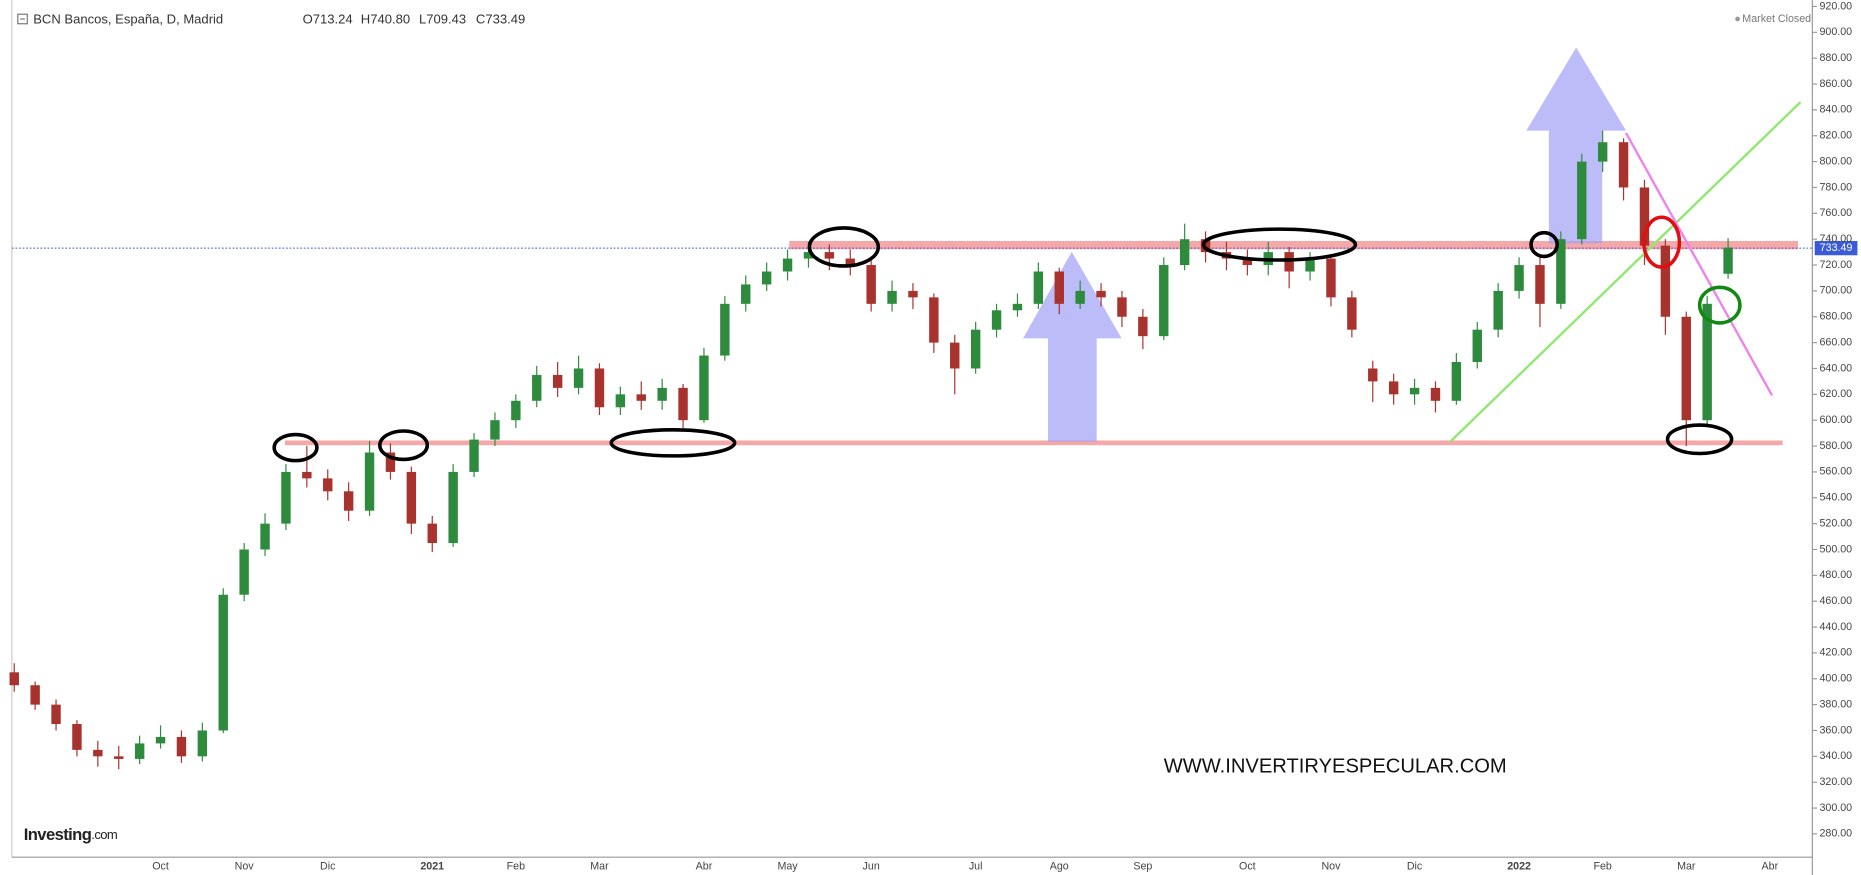 The image size is (1861, 875). Describe the element at coordinates (1835, 136) in the screenshot. I see `y-tick-label: 820.00` at that location.